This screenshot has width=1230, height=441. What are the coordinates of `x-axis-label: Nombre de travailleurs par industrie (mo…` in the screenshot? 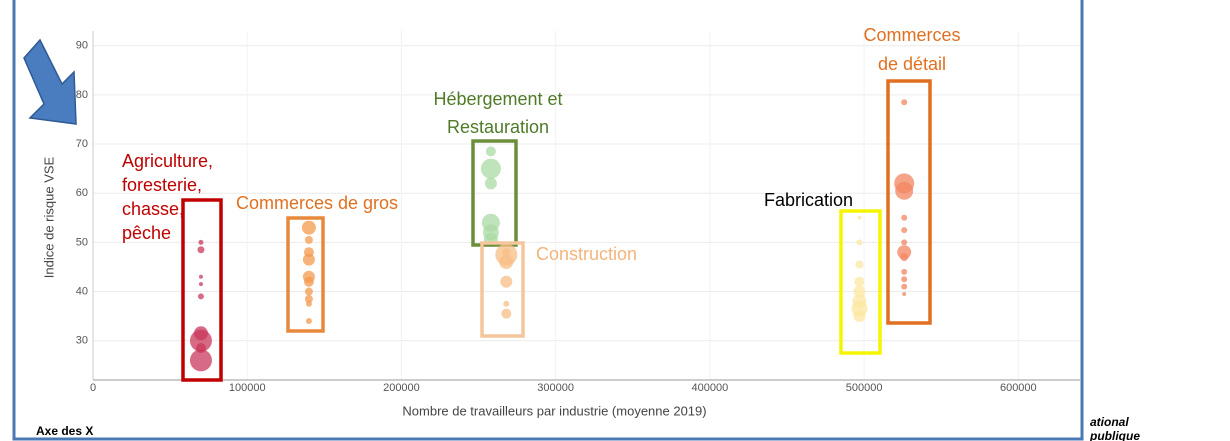 It's located at (554, 410).